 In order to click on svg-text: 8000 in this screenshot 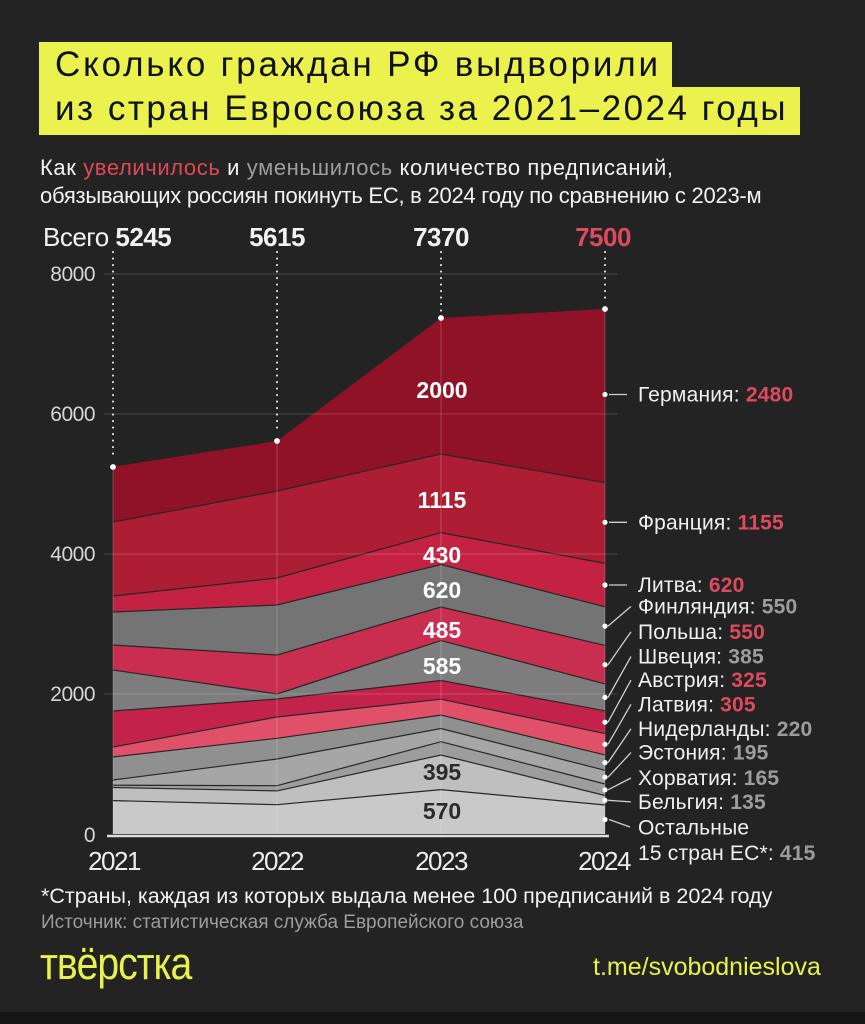, I will do `click(72, 274)`.